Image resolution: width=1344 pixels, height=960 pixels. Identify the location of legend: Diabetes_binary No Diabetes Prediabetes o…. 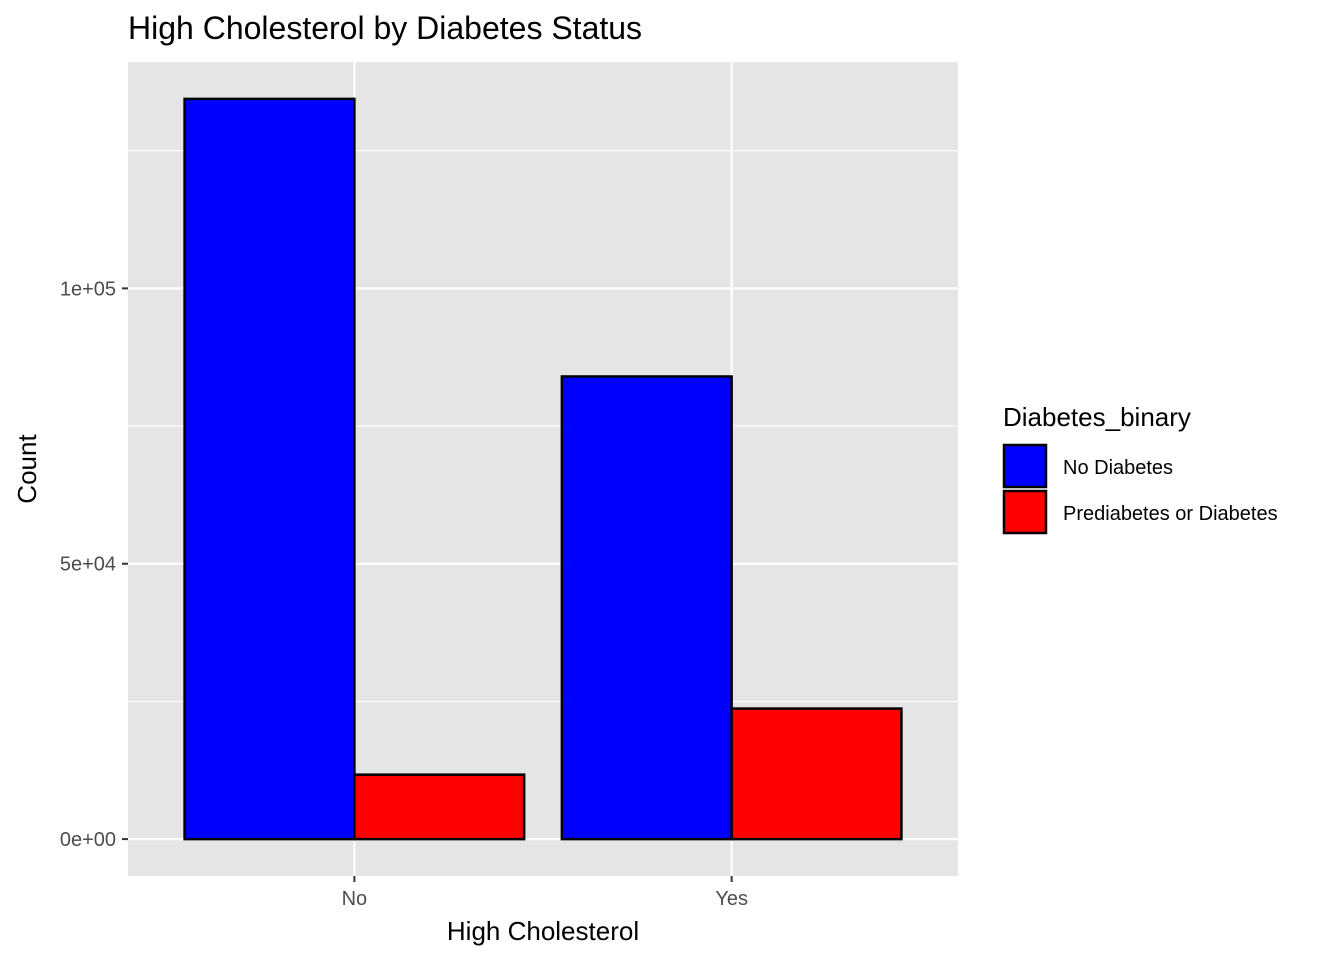
(1140, 468).